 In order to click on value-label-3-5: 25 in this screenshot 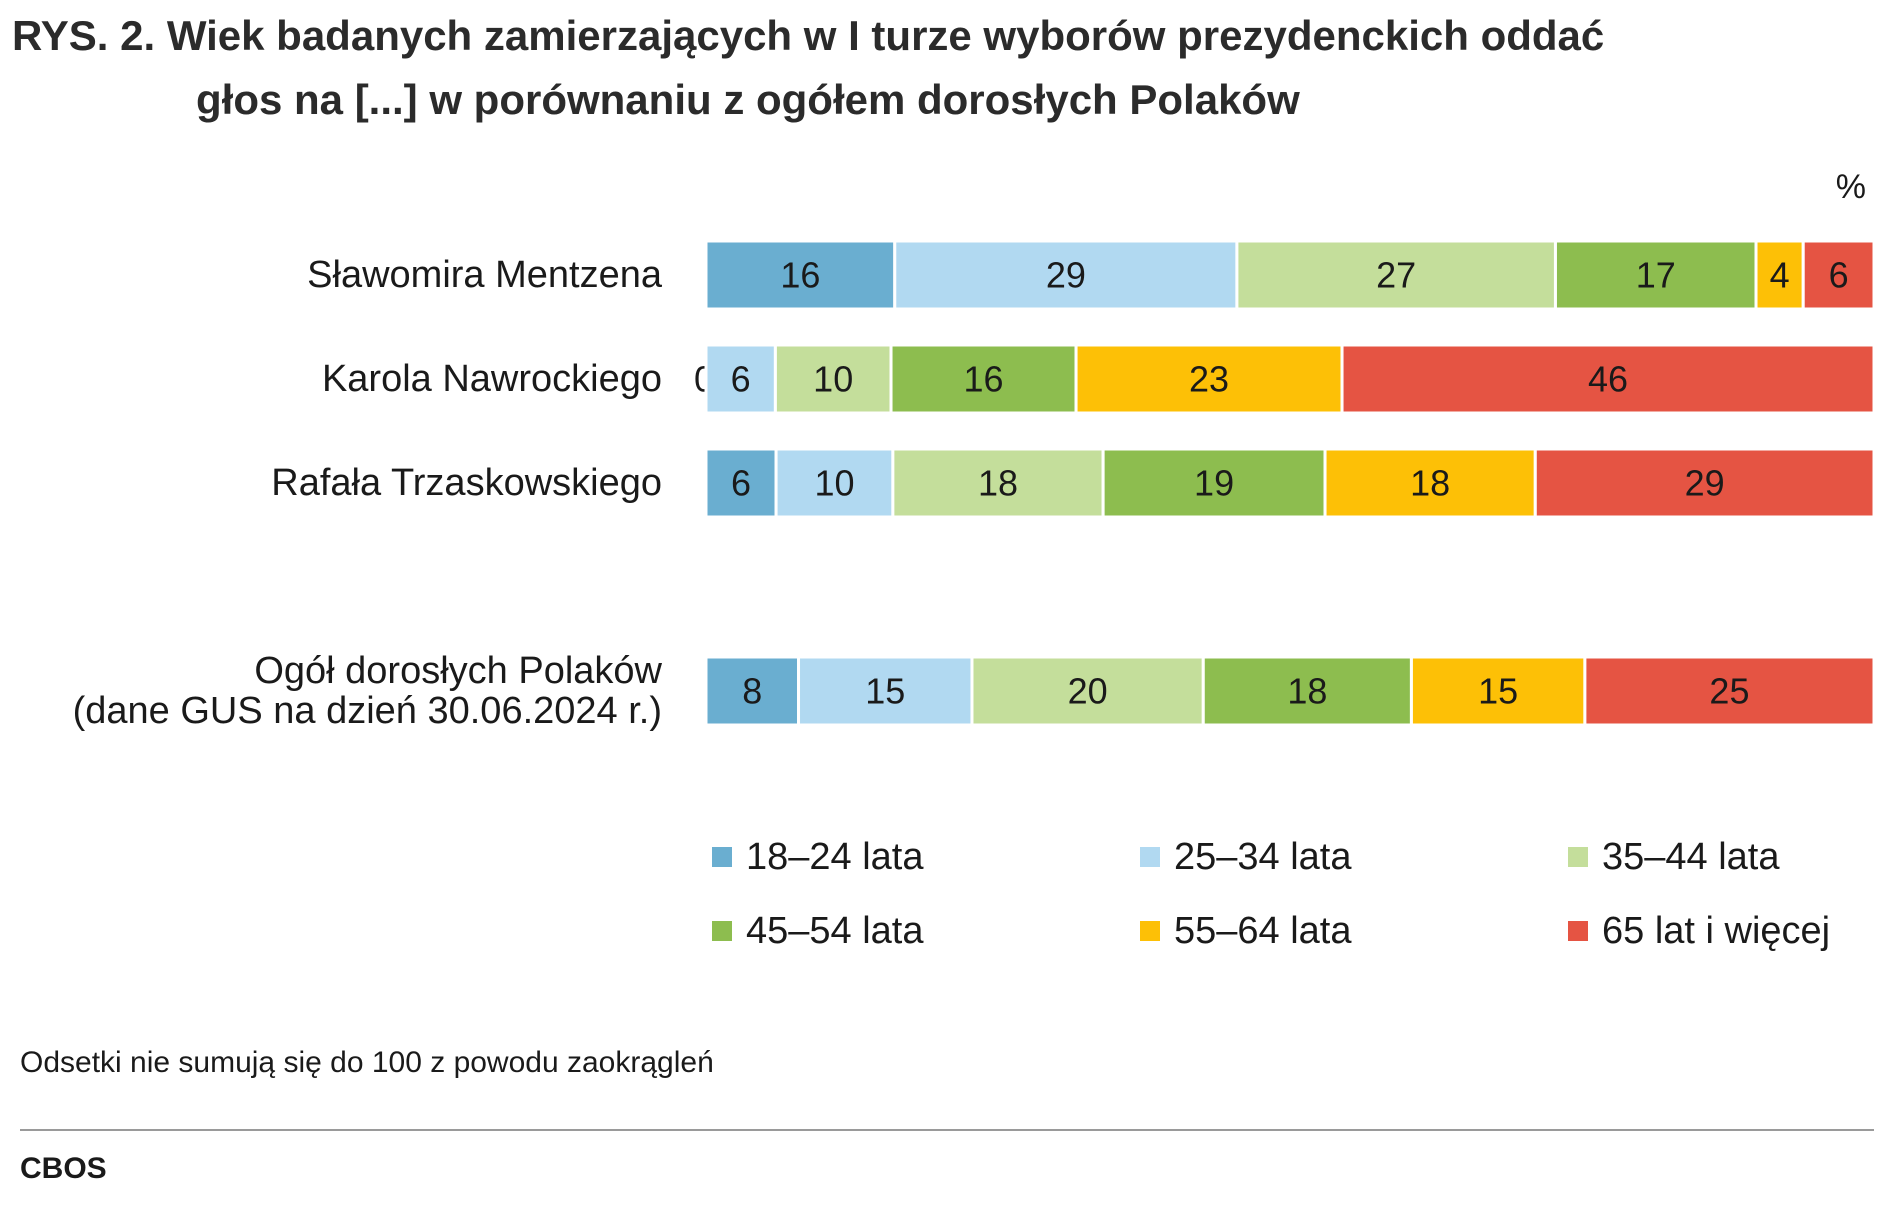, I will do `click(1729, 691)`.